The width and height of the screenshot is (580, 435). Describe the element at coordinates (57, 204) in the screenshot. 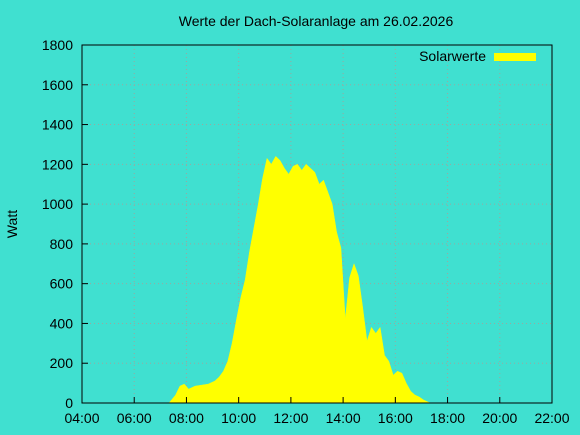

I see `y-tick-label: 1000` at that location.